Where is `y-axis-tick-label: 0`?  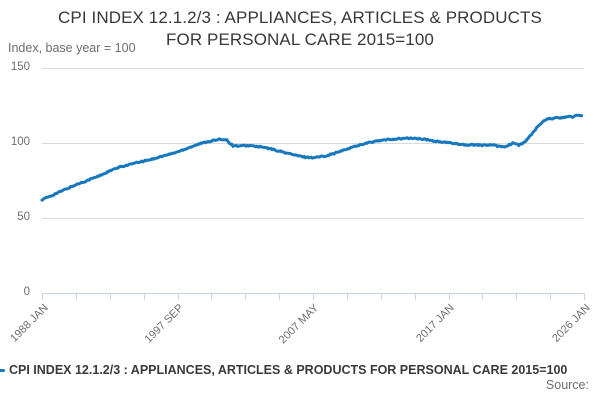 y-axis-tick-label: 0 is located at coordinates (26, 292).